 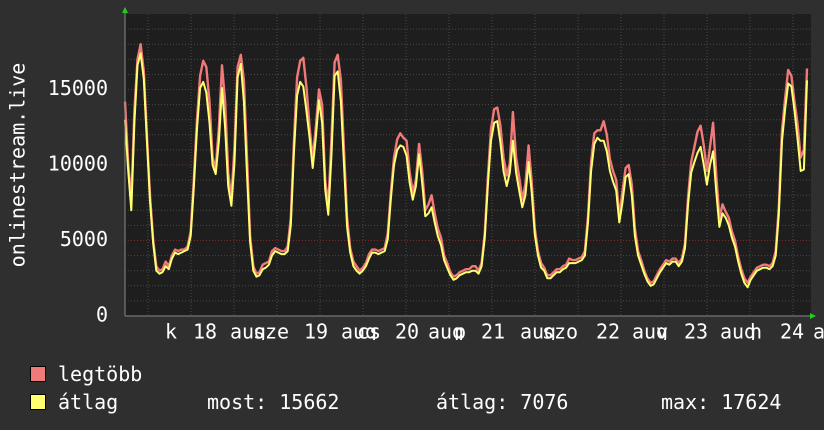 I want to click on x-tick-label: szo, so click(x=560, y=330).